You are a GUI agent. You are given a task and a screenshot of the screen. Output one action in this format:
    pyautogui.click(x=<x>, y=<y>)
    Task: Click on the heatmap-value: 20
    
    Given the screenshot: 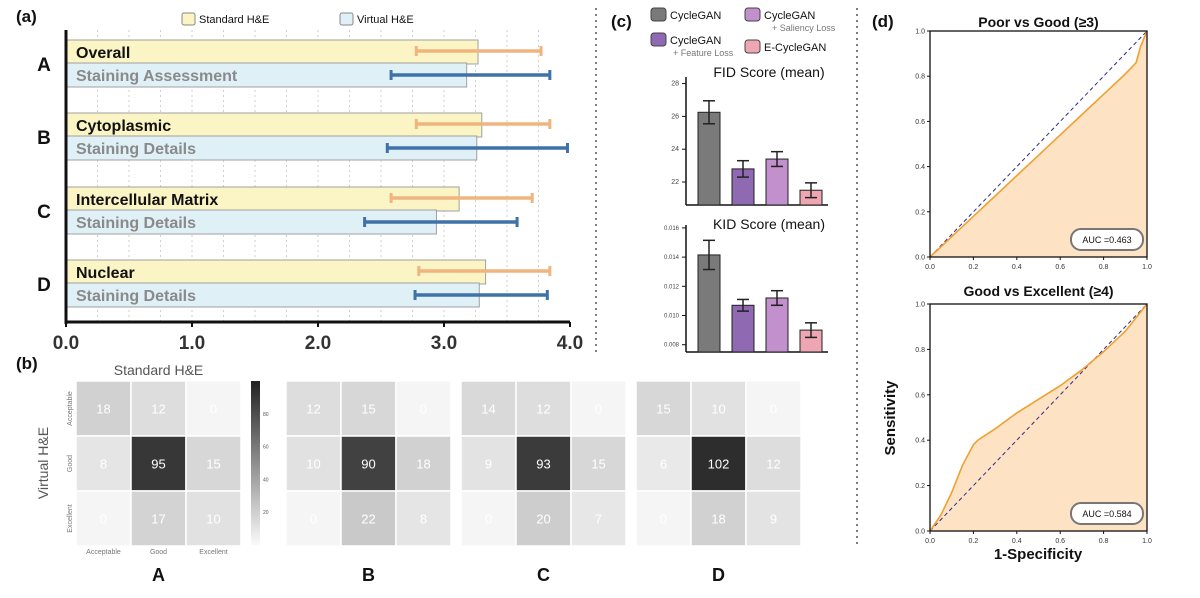 What is the action you would take?
    pyautogui.click(x=543, y=519)
    